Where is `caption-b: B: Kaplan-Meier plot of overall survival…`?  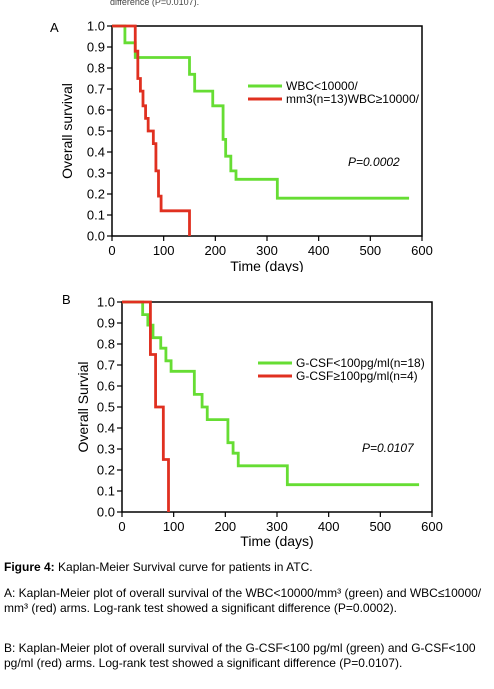 caption-b: B: Kaplan-Meier plot of overall survival… is located at coordinates (240, 655).